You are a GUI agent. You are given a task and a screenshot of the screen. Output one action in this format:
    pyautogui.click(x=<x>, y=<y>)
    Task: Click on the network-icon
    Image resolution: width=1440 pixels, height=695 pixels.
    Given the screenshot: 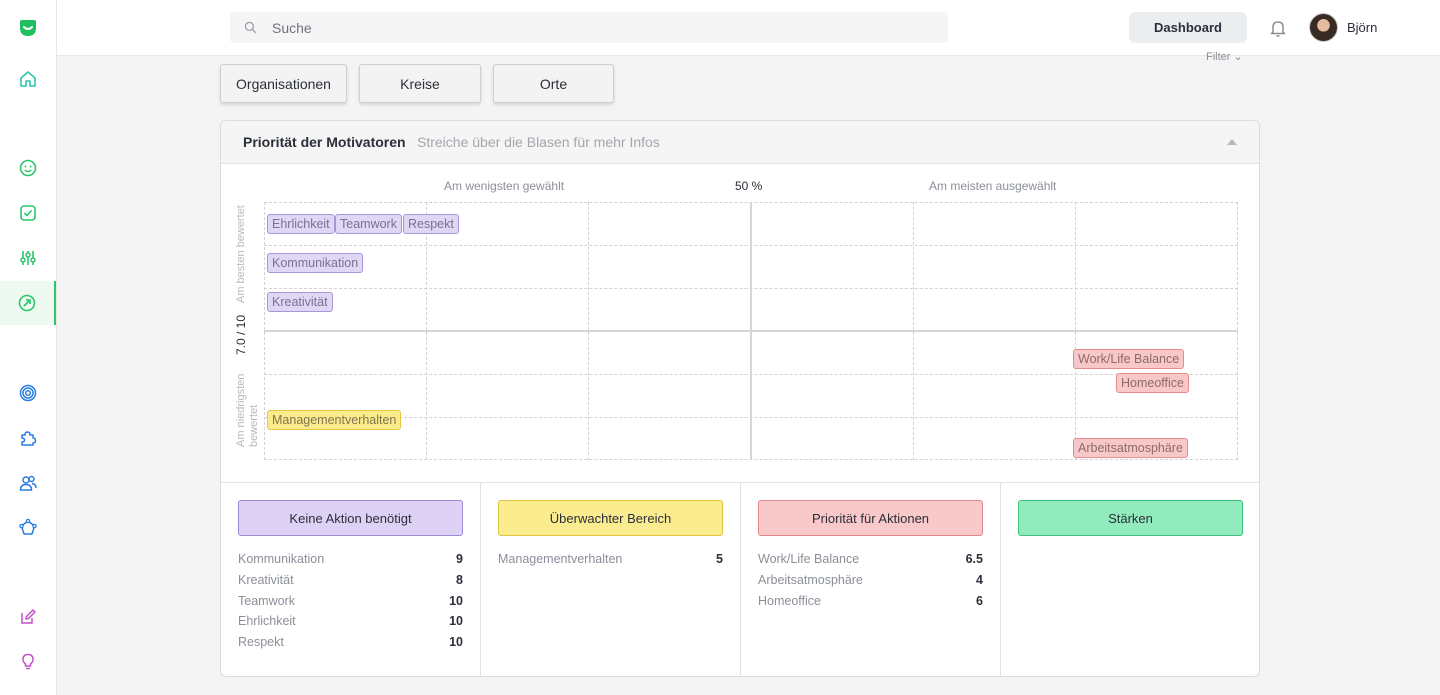 What is the action you would take?
    pyautogui.click(x=28, y=526)
    